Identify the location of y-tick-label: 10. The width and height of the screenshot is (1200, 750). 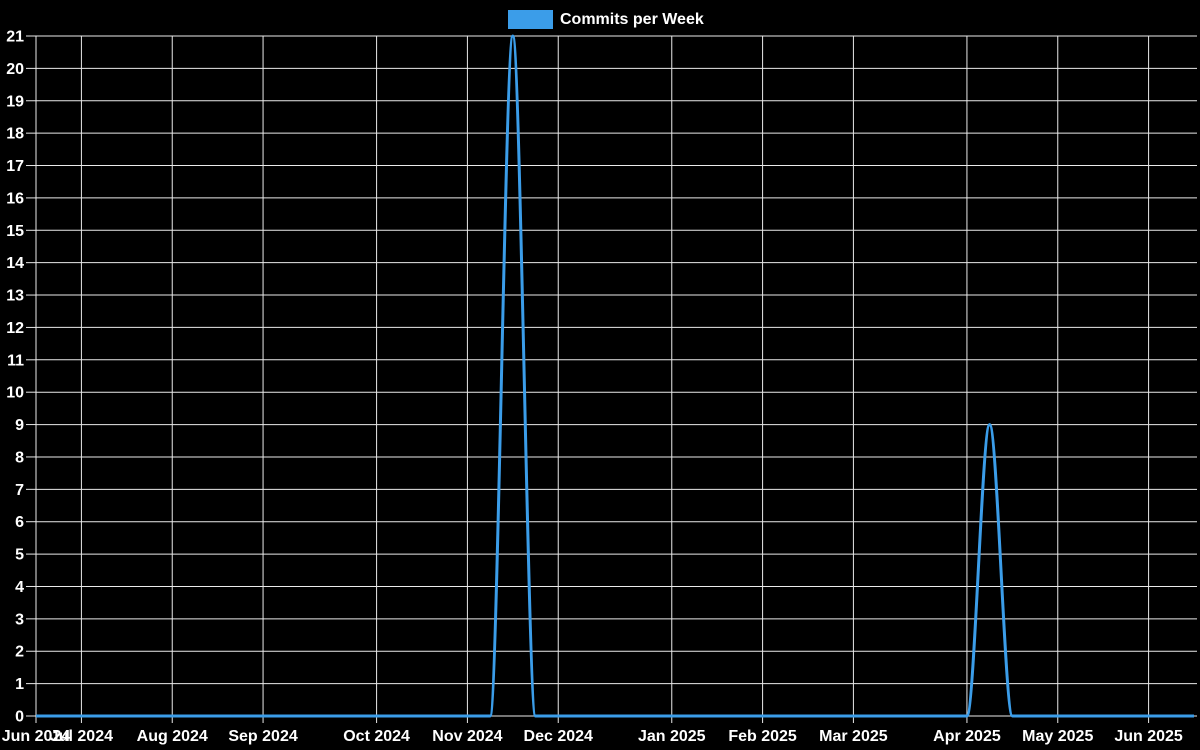
(15, 393).